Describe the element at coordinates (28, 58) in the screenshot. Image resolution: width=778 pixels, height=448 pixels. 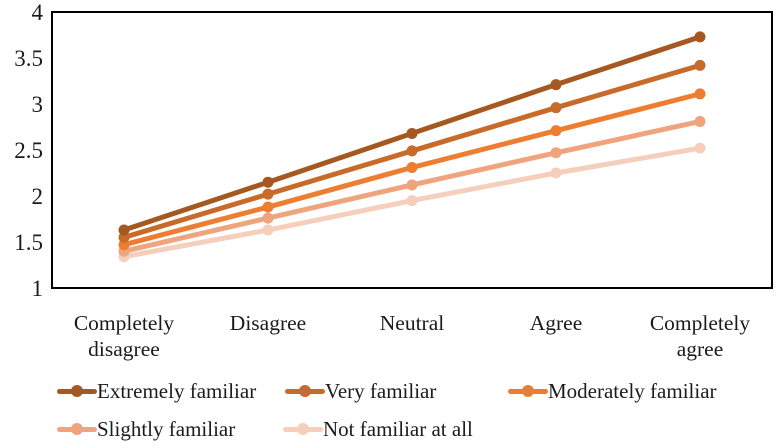
I see `y-axis-tick-label: 3.5` at that location.